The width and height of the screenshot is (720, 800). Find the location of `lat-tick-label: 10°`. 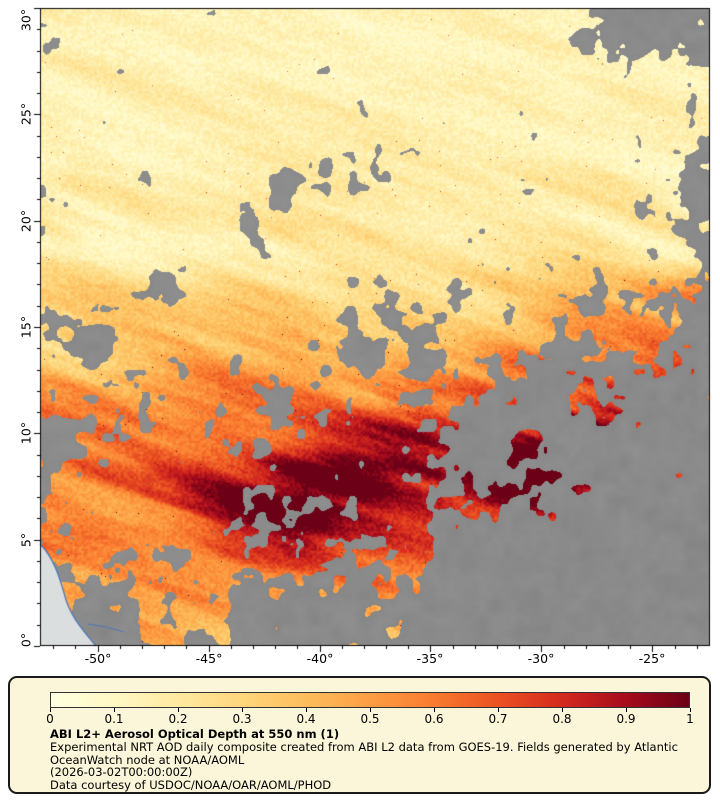

lat-tick-label: 10° is located at coordinates (26, 433).